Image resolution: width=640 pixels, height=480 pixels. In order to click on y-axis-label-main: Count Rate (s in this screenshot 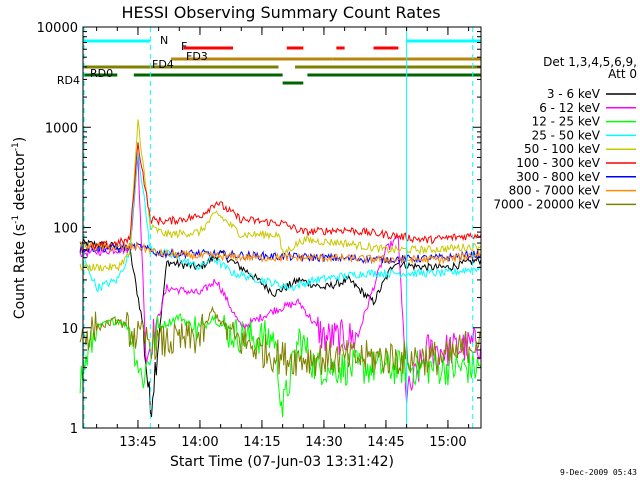, I will do `click(20, 271)`.